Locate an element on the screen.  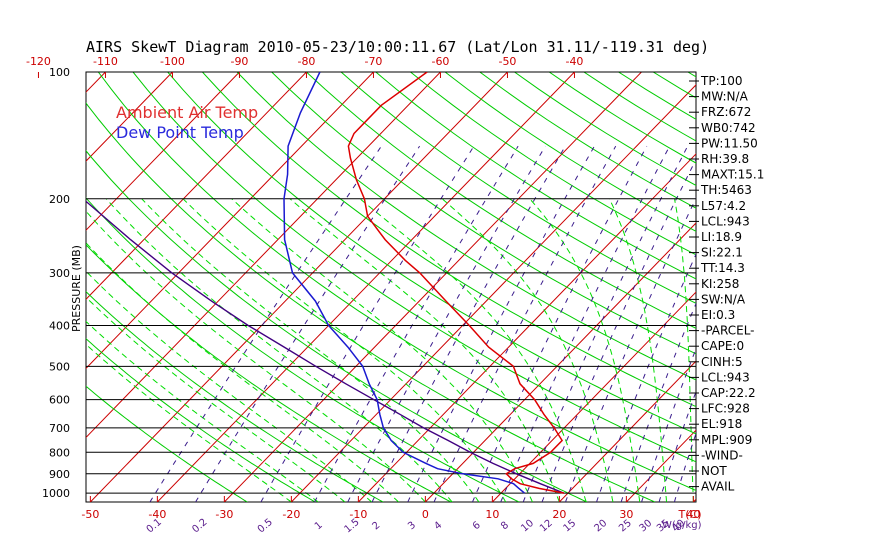
stat-label: MPL:909 is located at coordinates (726, 440).